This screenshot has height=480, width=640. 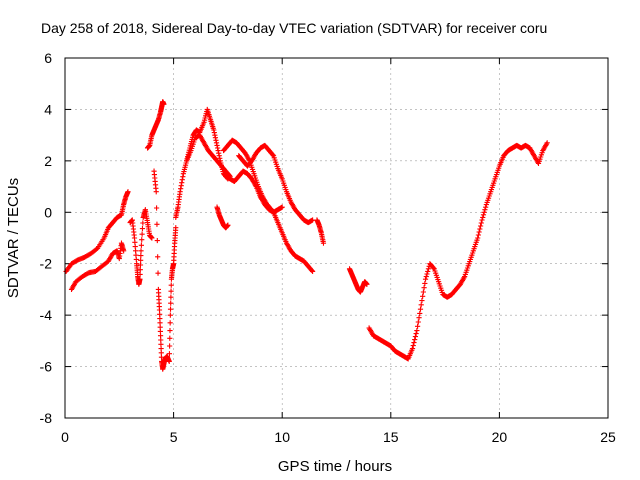 I want to click on series-track-c, so click(x=141, y=247).